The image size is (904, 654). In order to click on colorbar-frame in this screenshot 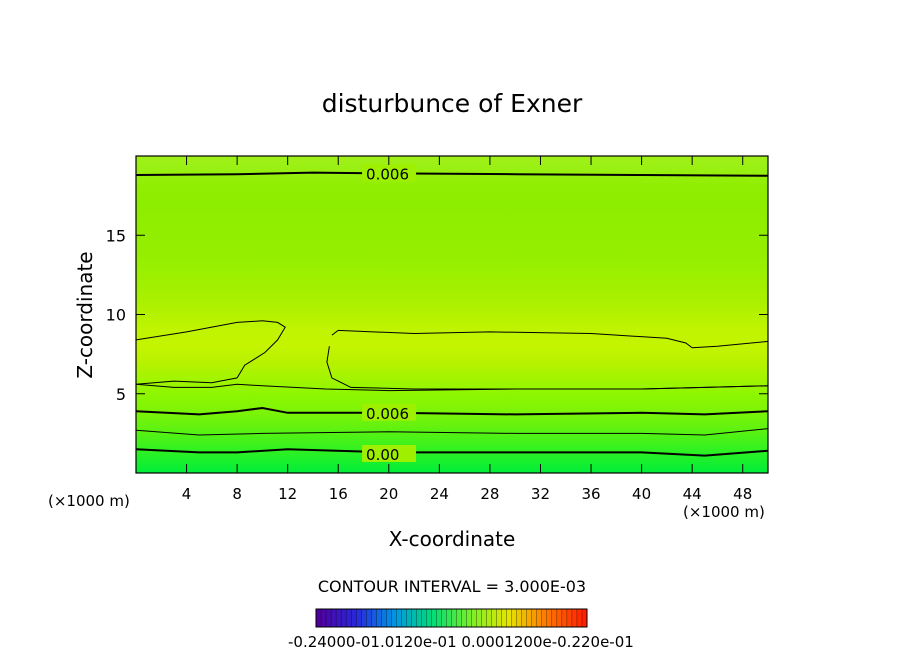, I will do `click(451, 618)`.